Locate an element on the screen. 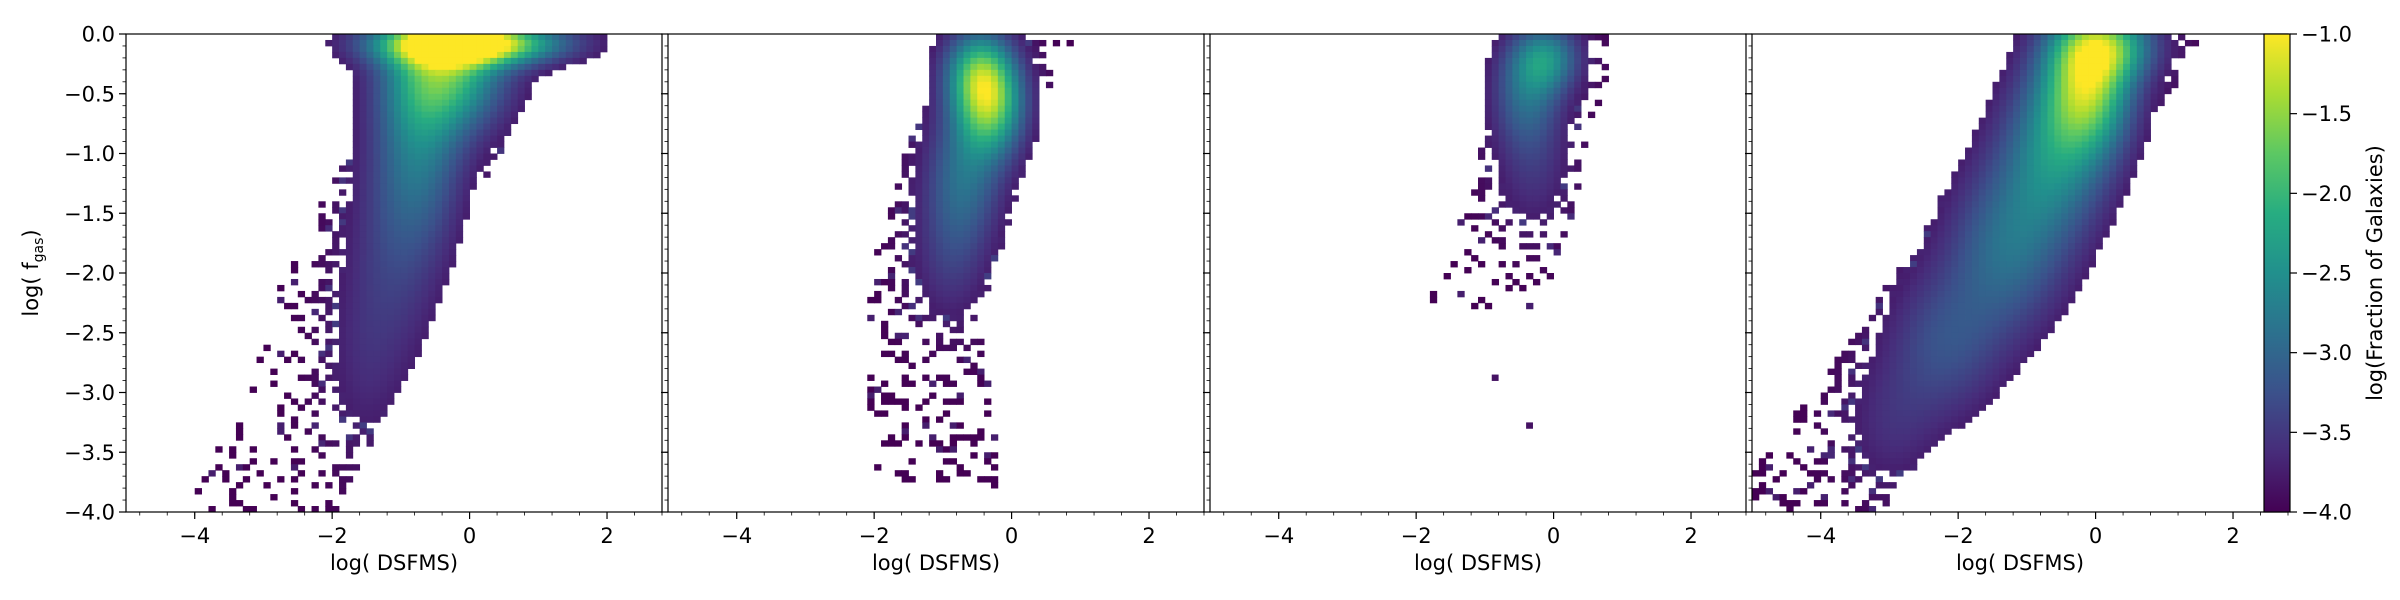 The width and height of the screenshot is (2400, 600). y-tick-label: −1.5 is located at coordinates (89, 214).